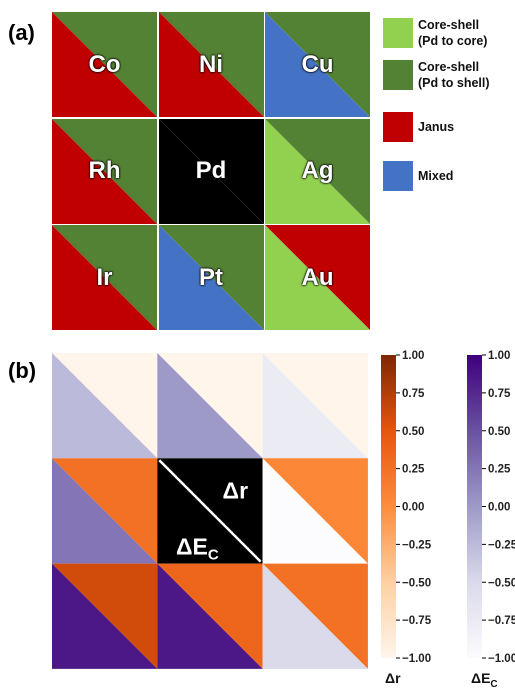 Image resolution: width=515 pixels, height=691 pixels. Describe the element at coordinates (236, 490) in the screenshot. I see `center-label-dr: Δr` at that location.